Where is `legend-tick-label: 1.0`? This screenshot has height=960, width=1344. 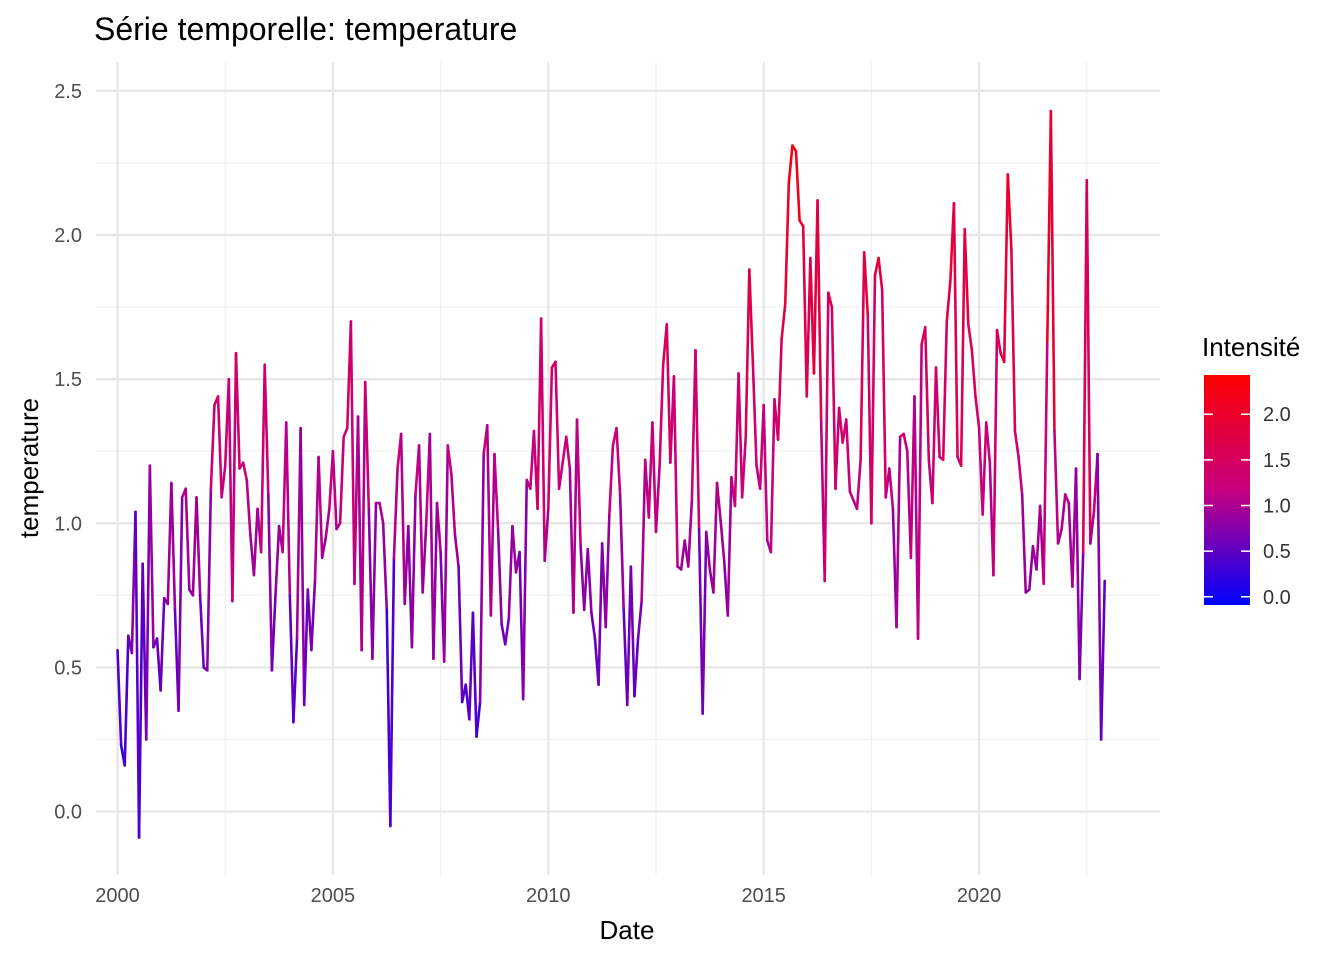
legend-tick-label: 1.0 is located at coordinates (1277, 507).